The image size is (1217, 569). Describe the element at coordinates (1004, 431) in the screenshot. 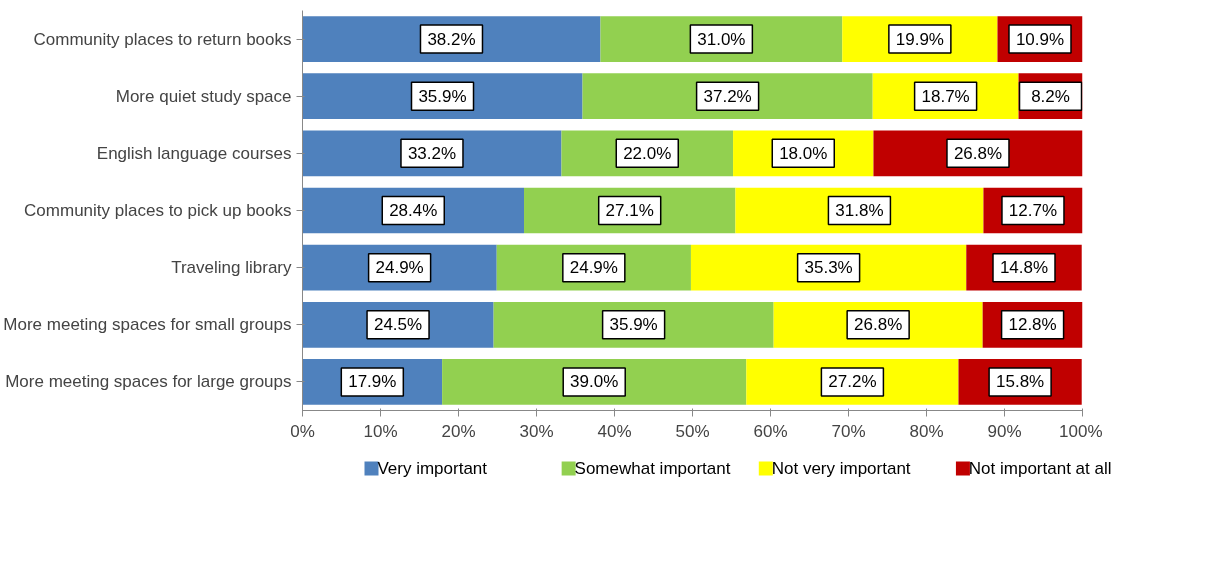

I see `x-tick-label: 90%` at that location.